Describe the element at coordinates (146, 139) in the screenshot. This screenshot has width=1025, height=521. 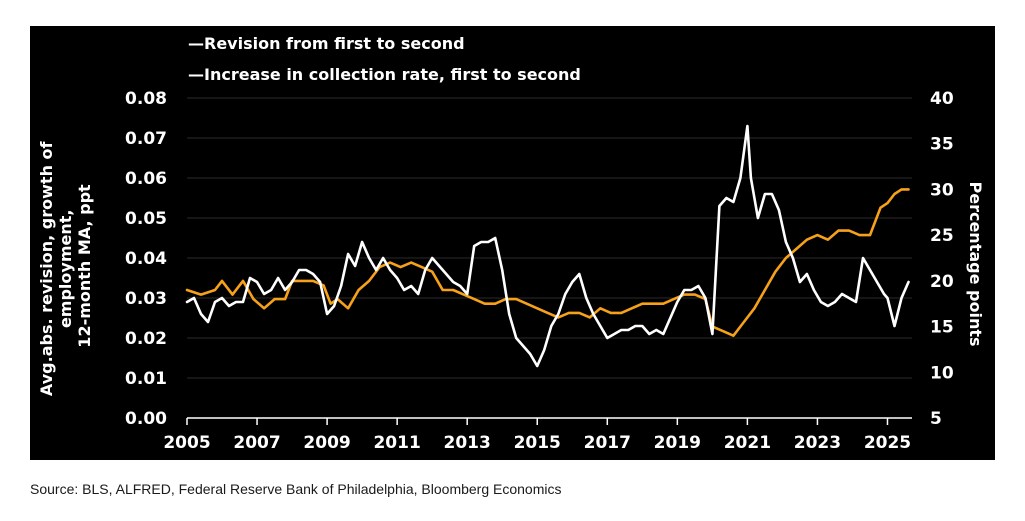
I see `y-left-tick-label: 0.07` at that location.